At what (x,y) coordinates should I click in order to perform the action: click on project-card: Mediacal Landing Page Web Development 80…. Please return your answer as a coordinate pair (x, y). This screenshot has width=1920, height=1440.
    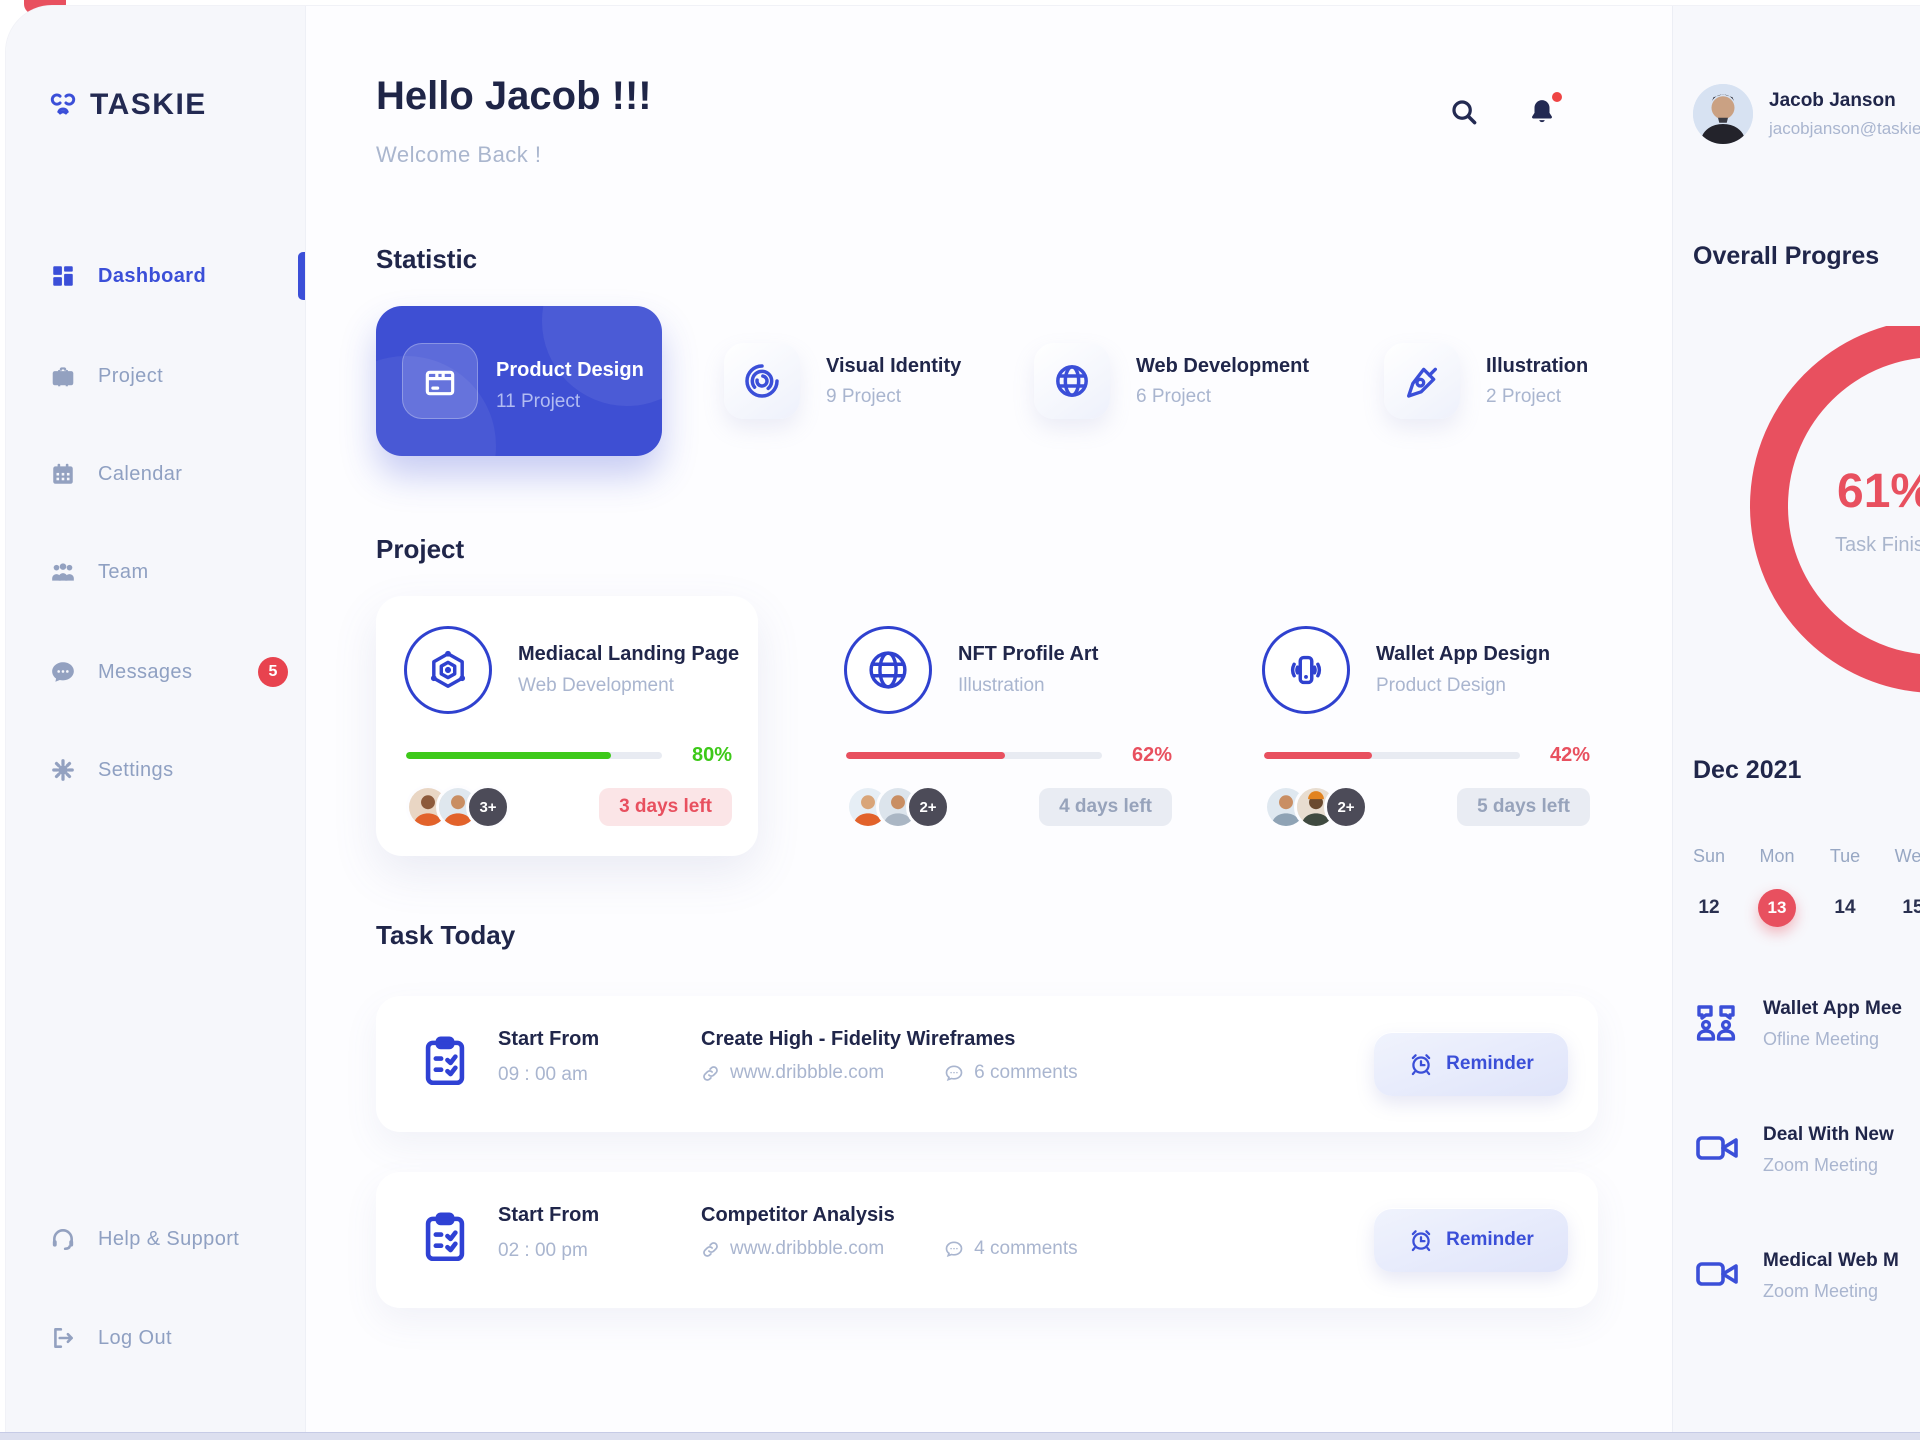
    Looking at the image, I should click on (567, 726).